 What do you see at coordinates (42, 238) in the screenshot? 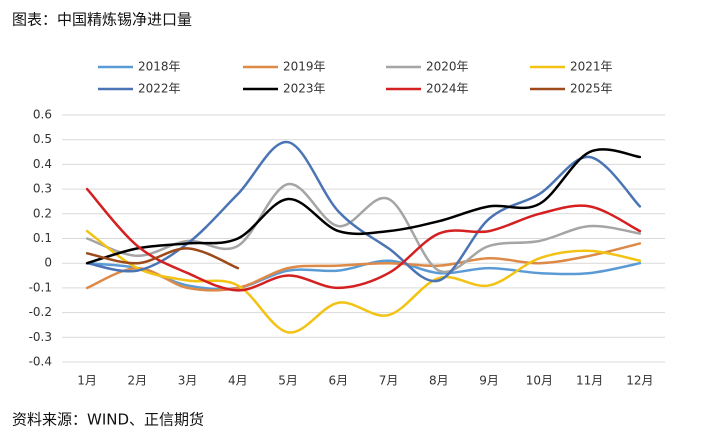
I see `y-tick-label: 0.1` at bounding box center [42, 238].